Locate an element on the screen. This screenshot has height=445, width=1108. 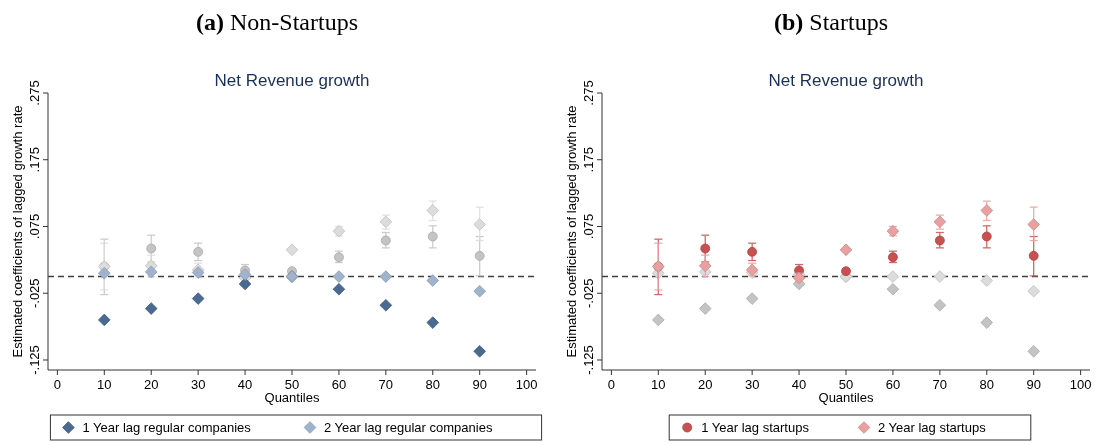
legend-label: 1 Year lag startups is located at coordinates (755, 427).